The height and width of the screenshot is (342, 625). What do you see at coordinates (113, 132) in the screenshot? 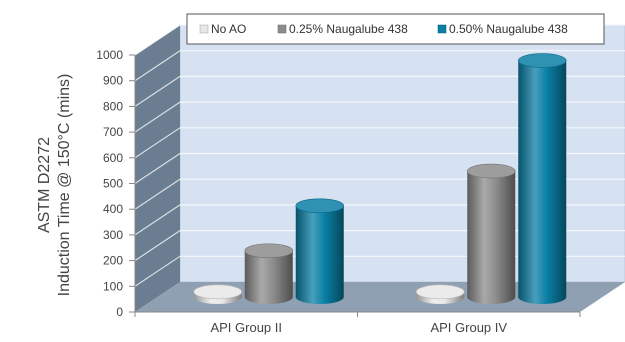
I see `y-tick-label: 700` at bounding box center [113, 132].